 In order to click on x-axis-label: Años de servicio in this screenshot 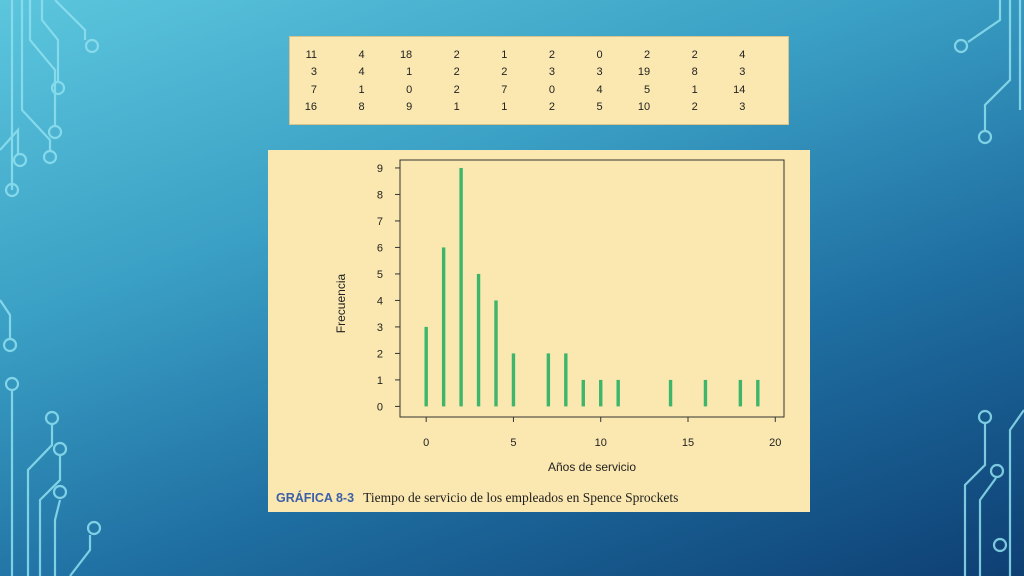, I will do `click(592, 467)`.